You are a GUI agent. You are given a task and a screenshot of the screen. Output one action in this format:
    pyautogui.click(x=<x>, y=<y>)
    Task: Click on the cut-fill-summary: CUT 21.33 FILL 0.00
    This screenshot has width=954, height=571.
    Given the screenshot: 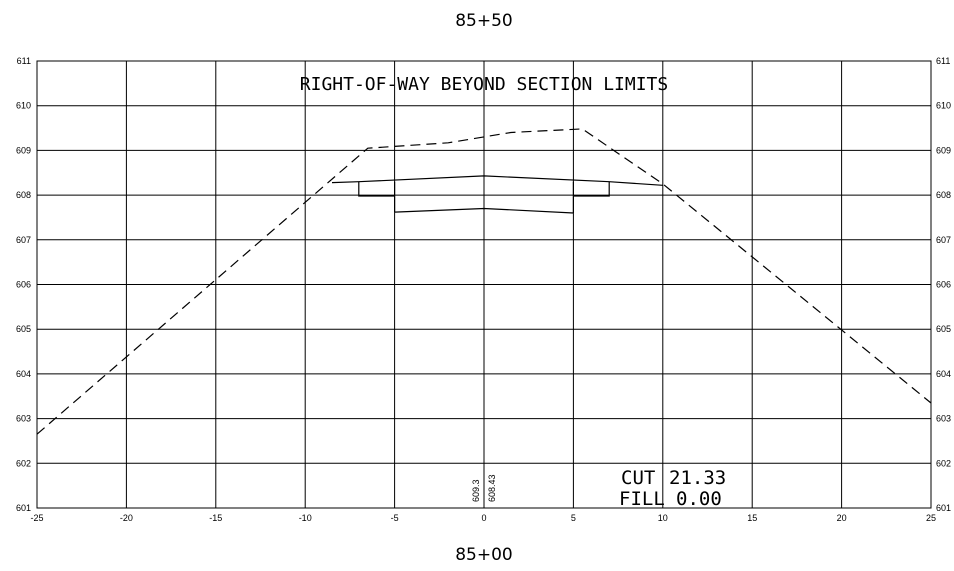 What is the action you would take?
    pyautogui.click(x=672, y=488)
    